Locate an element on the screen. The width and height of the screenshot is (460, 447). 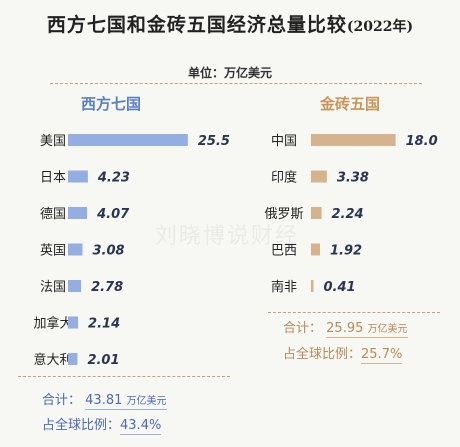
brics-total: 合计： 25.95 万亿美元 is located at coordinates (345, 327).